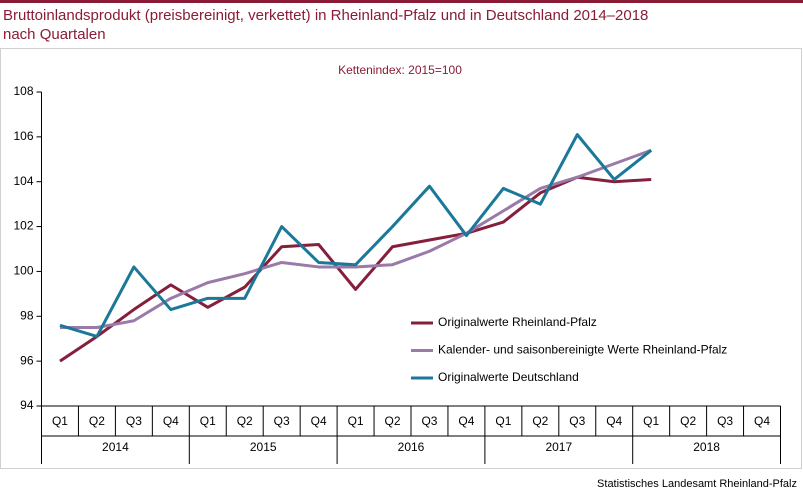 This screenshot has height=496, width=803. I want to click on chart-title-line2: nach Quartalen, so click(54, 34).